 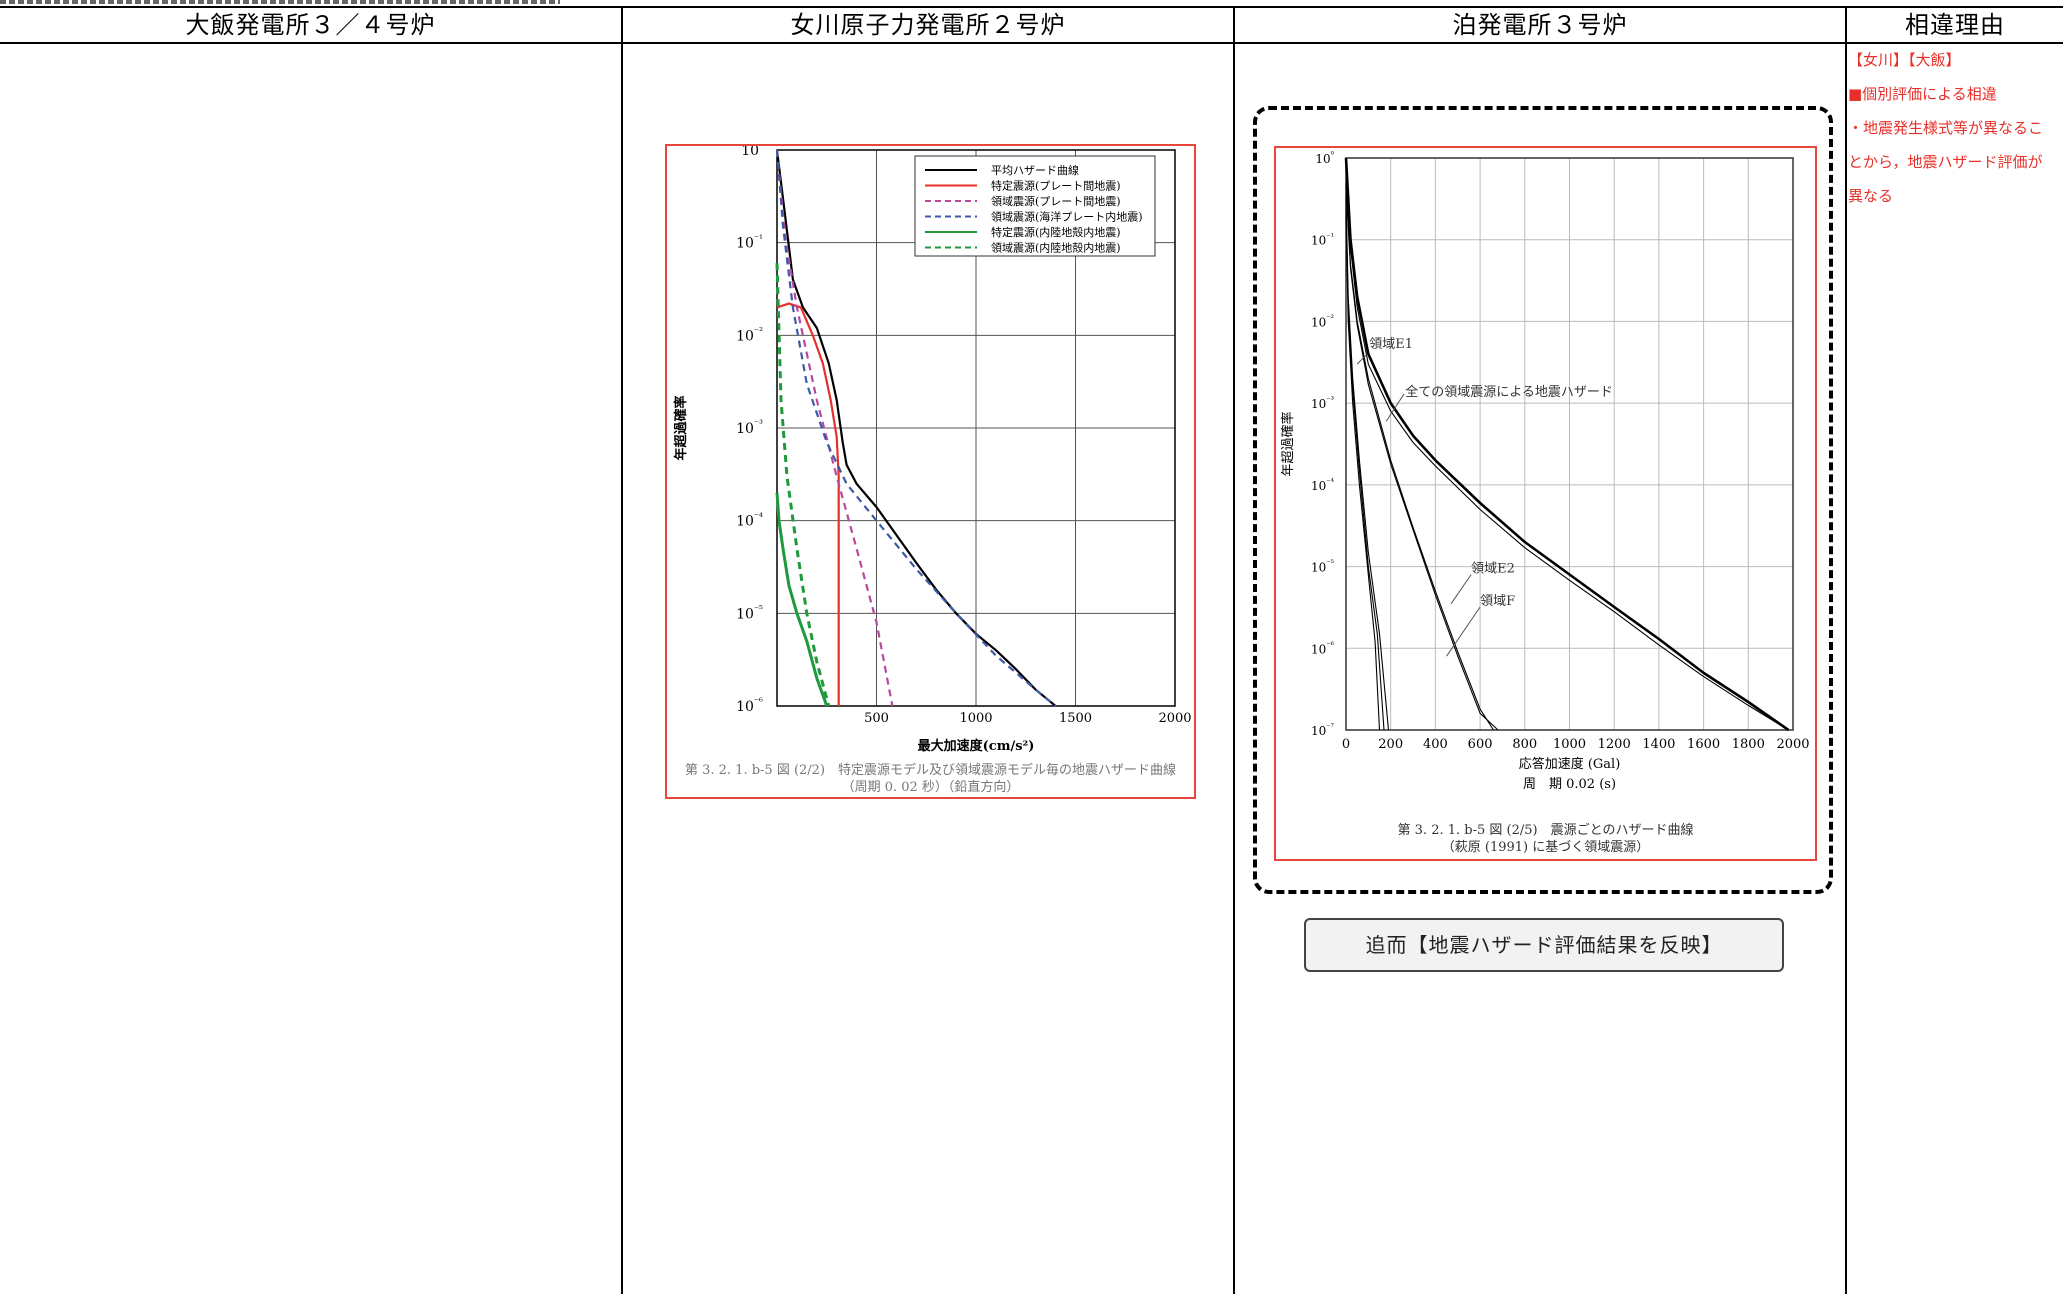 I want to click on onagawa-y-tick-label: 10⁻¹, so click(x=749, y=242).